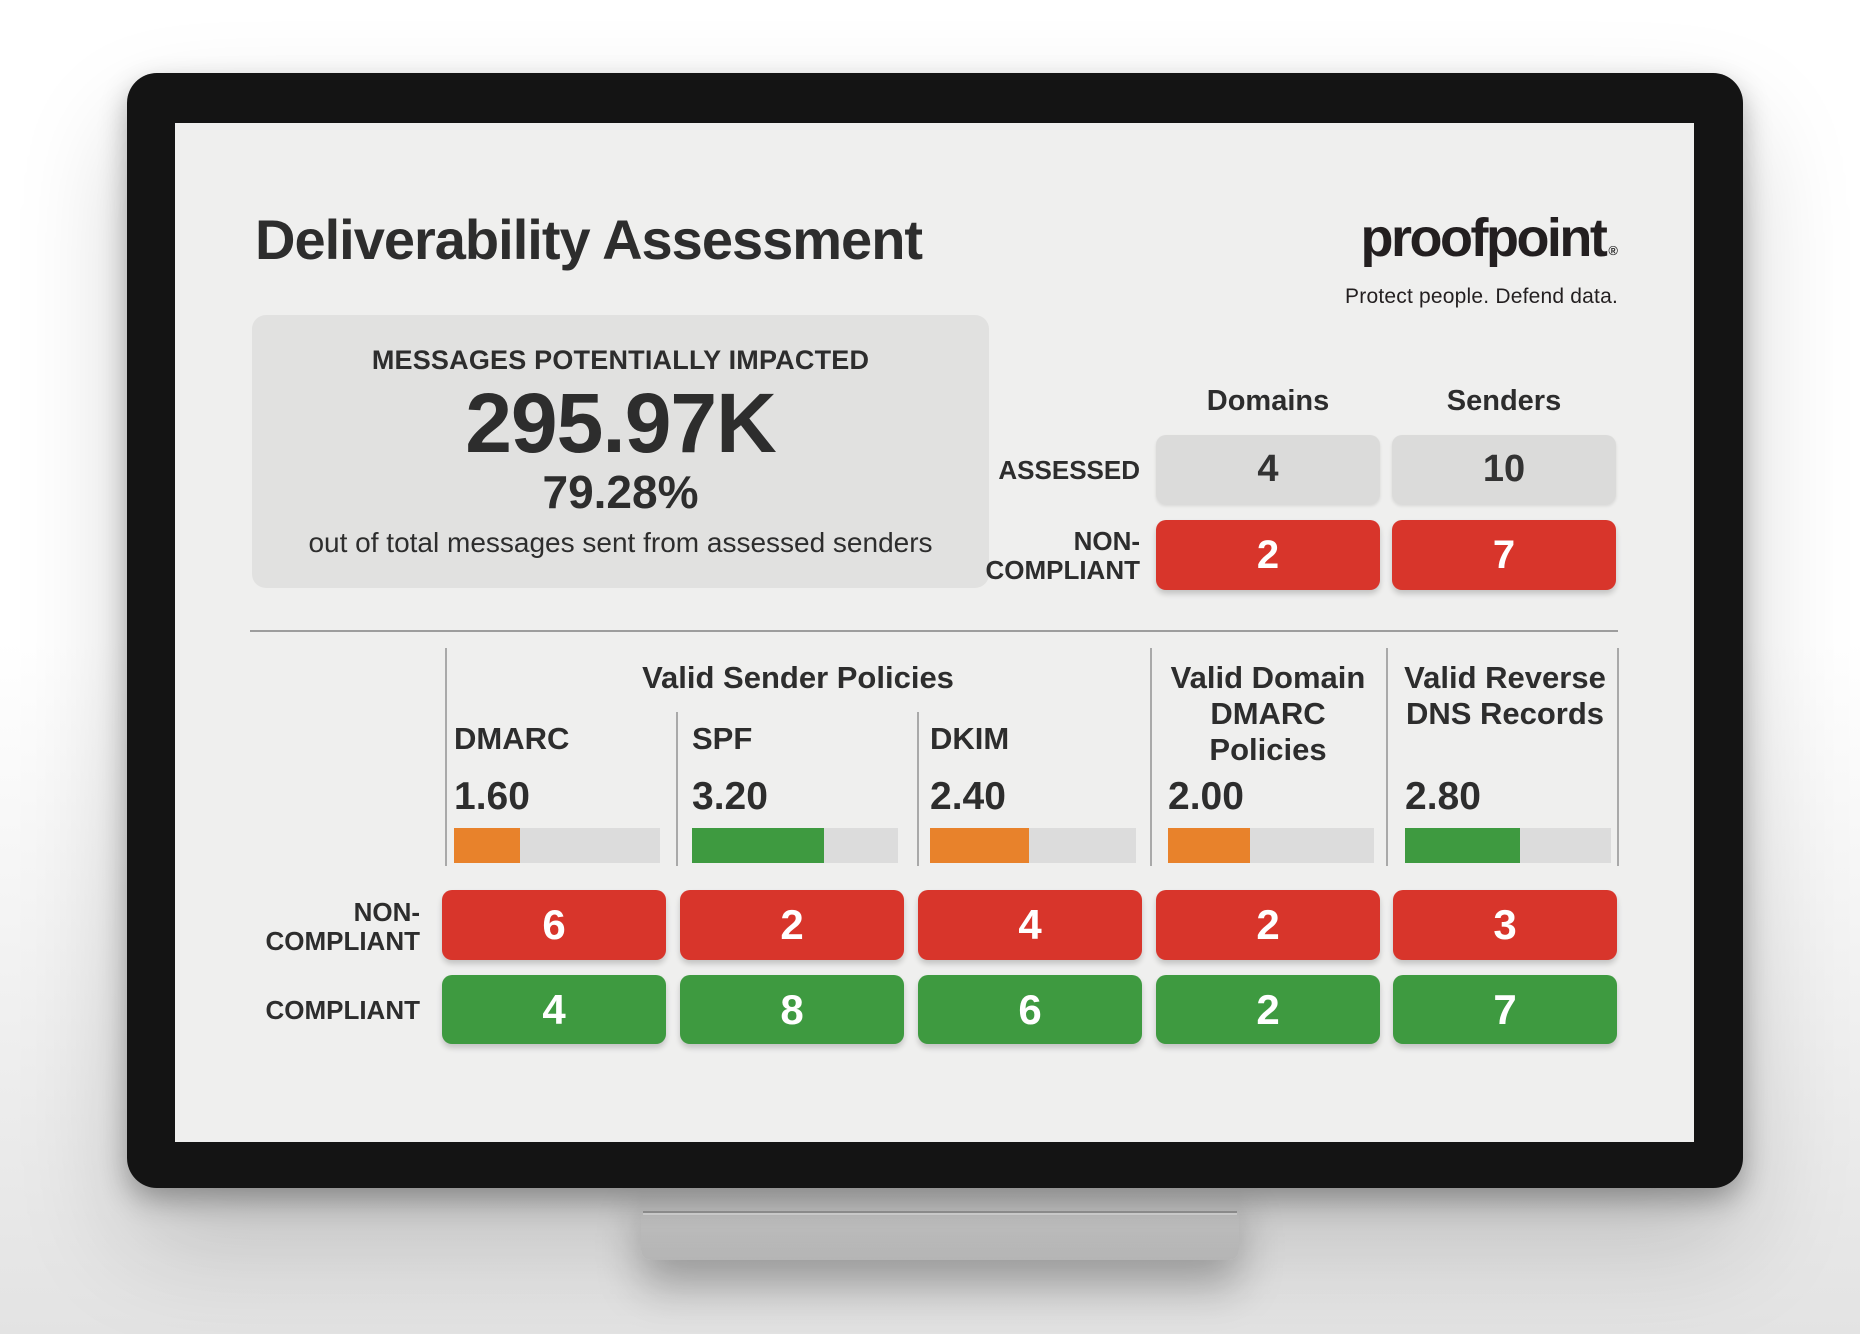  I want to click on noncompliant-domains-count: 2, so click(1268, 555).